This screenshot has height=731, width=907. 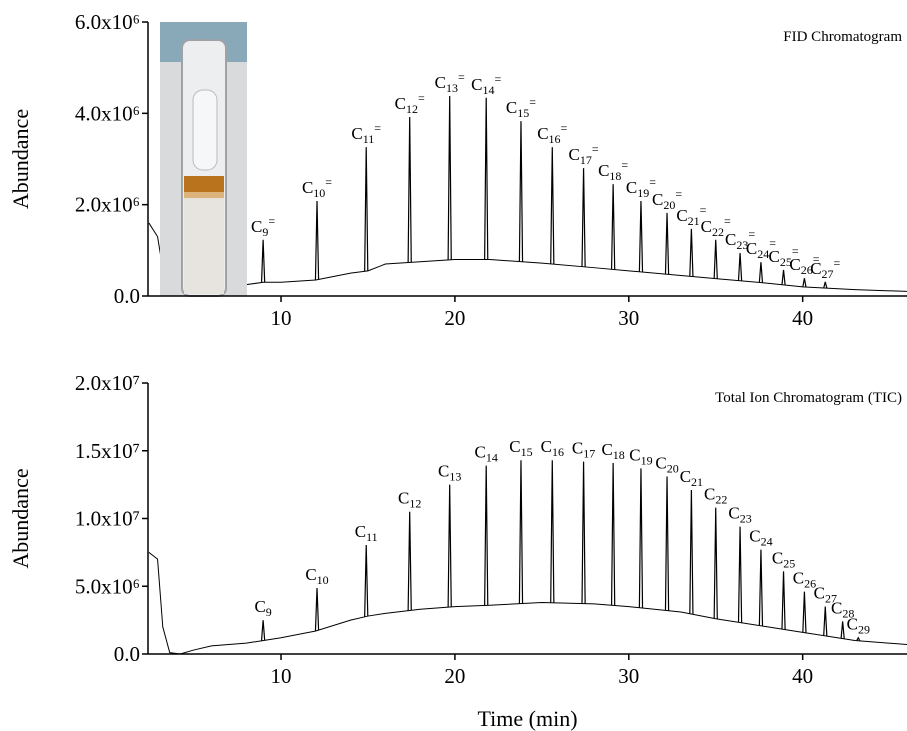 What do you see at coordinates (691, 215) in the screenshot?
I see `peak-label: C21=` at bounding box center [691, 215].